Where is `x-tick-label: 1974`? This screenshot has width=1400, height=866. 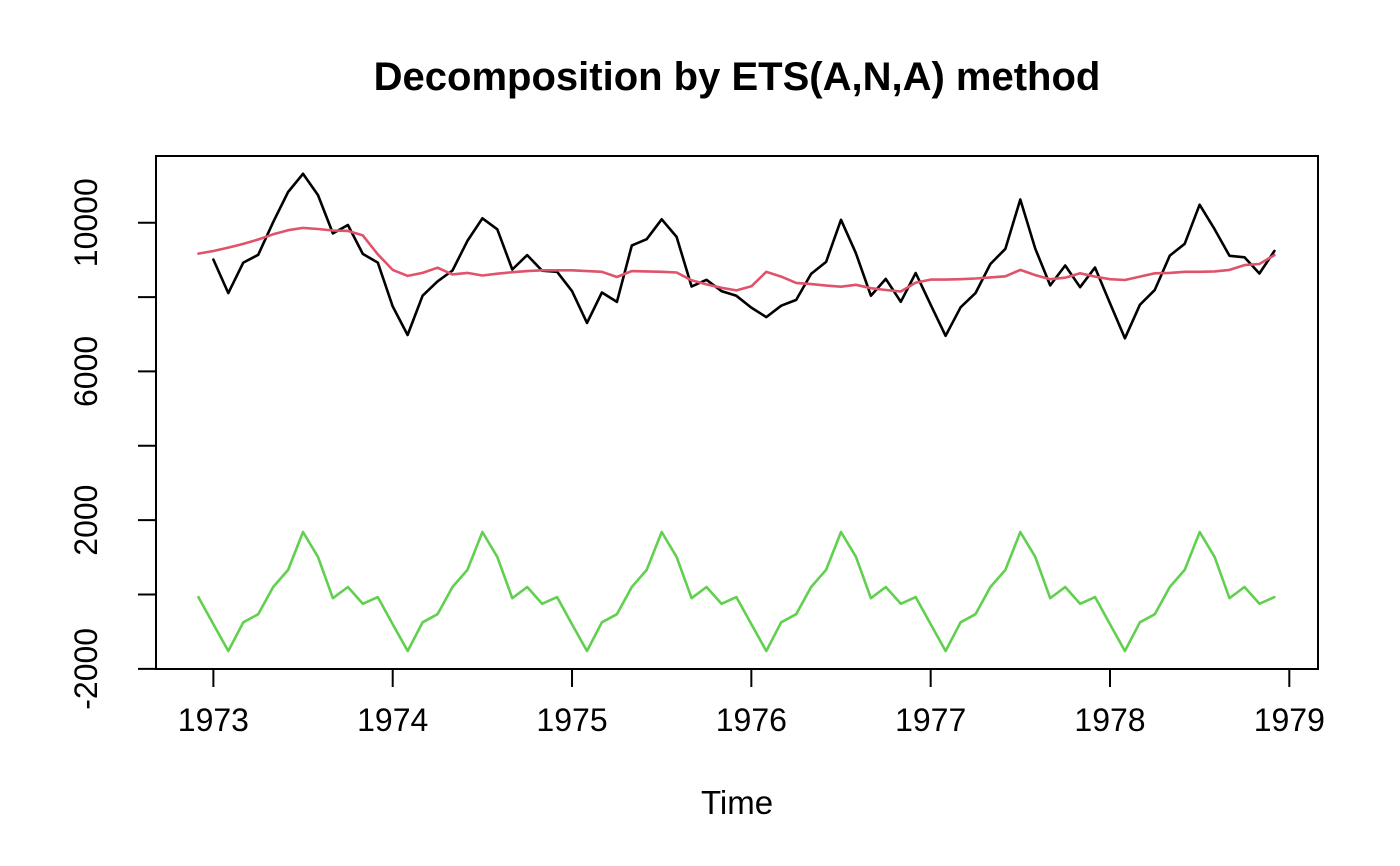 x-tick-label: 1974 is located at coordinates (392, 720).